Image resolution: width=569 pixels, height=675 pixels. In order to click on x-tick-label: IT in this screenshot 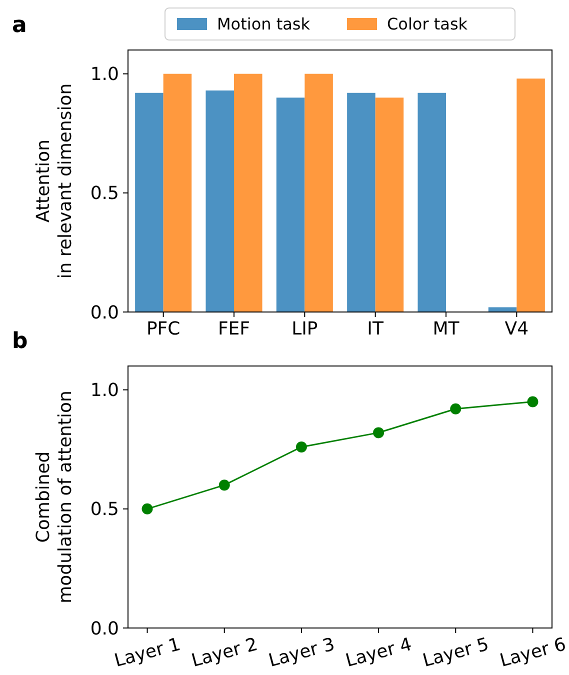, I will do `click(375, 329)`.